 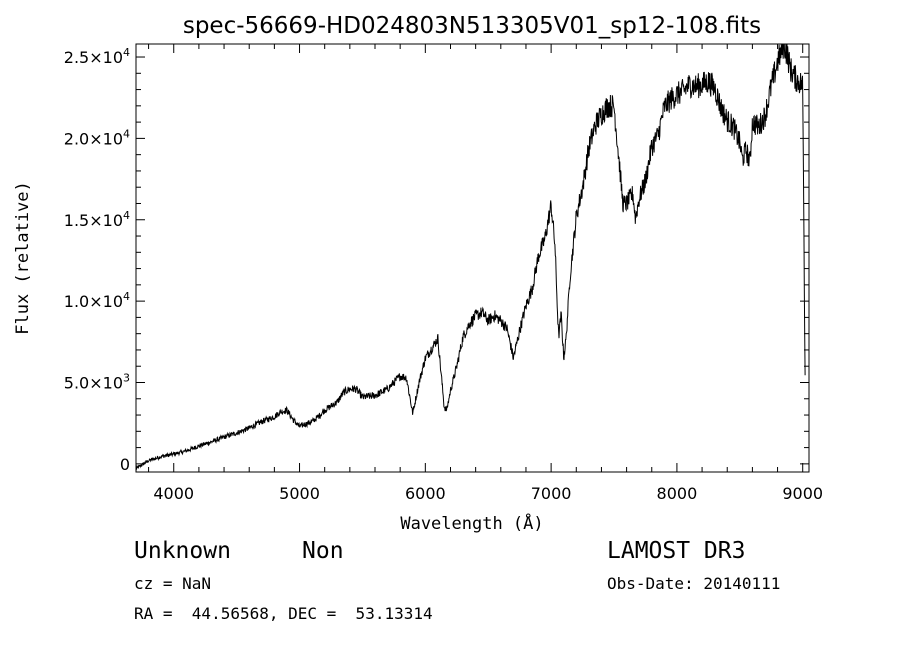 What do you see at coordinates (676, 551) in the screenshot?
I see `survey-name: LAMOST DR3` at bounding box center [676, 551].